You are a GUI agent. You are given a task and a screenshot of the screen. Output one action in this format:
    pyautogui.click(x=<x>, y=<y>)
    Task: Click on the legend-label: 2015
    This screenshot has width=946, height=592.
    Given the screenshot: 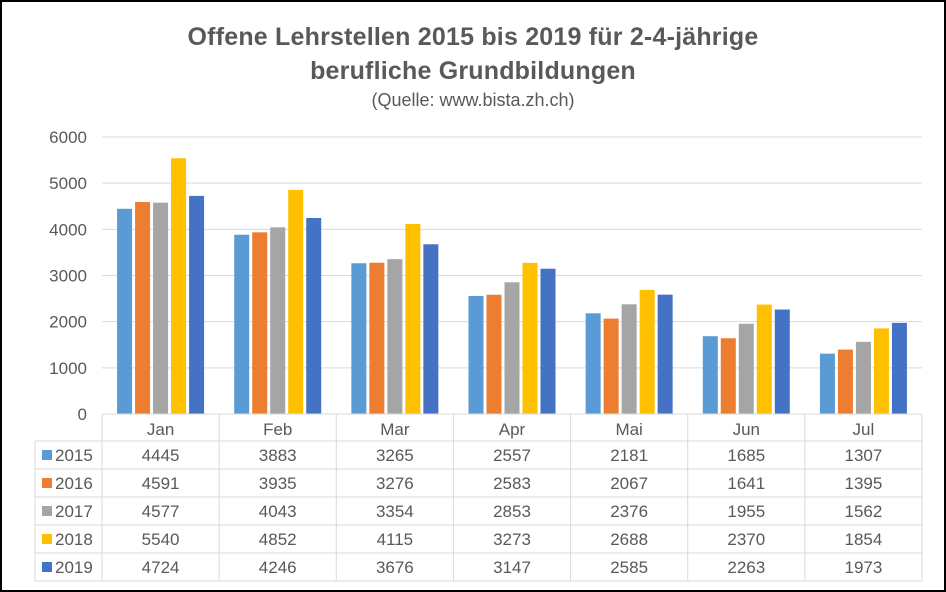 What is the action you would take?
    pyautogui.click(x=74, y=455)
    